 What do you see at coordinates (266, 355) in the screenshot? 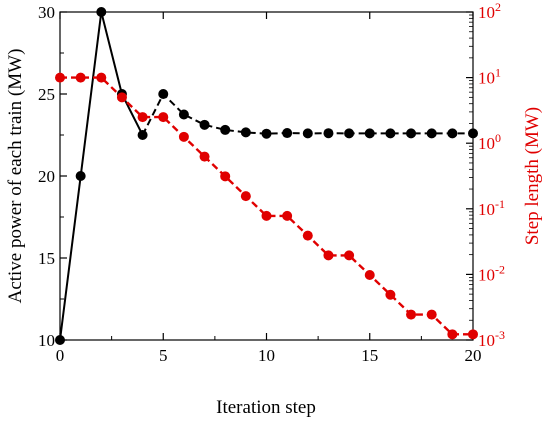
I see `x-tick-label: 10` at bounding box center [266, 355].